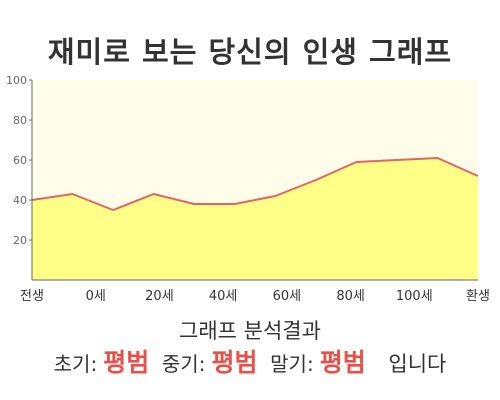 This screenshot has width=500, height=400. What do you see at coordinates (234, 362) in the screenshot?
I see `mid-result: 평범` at bounding box center [234, 362].